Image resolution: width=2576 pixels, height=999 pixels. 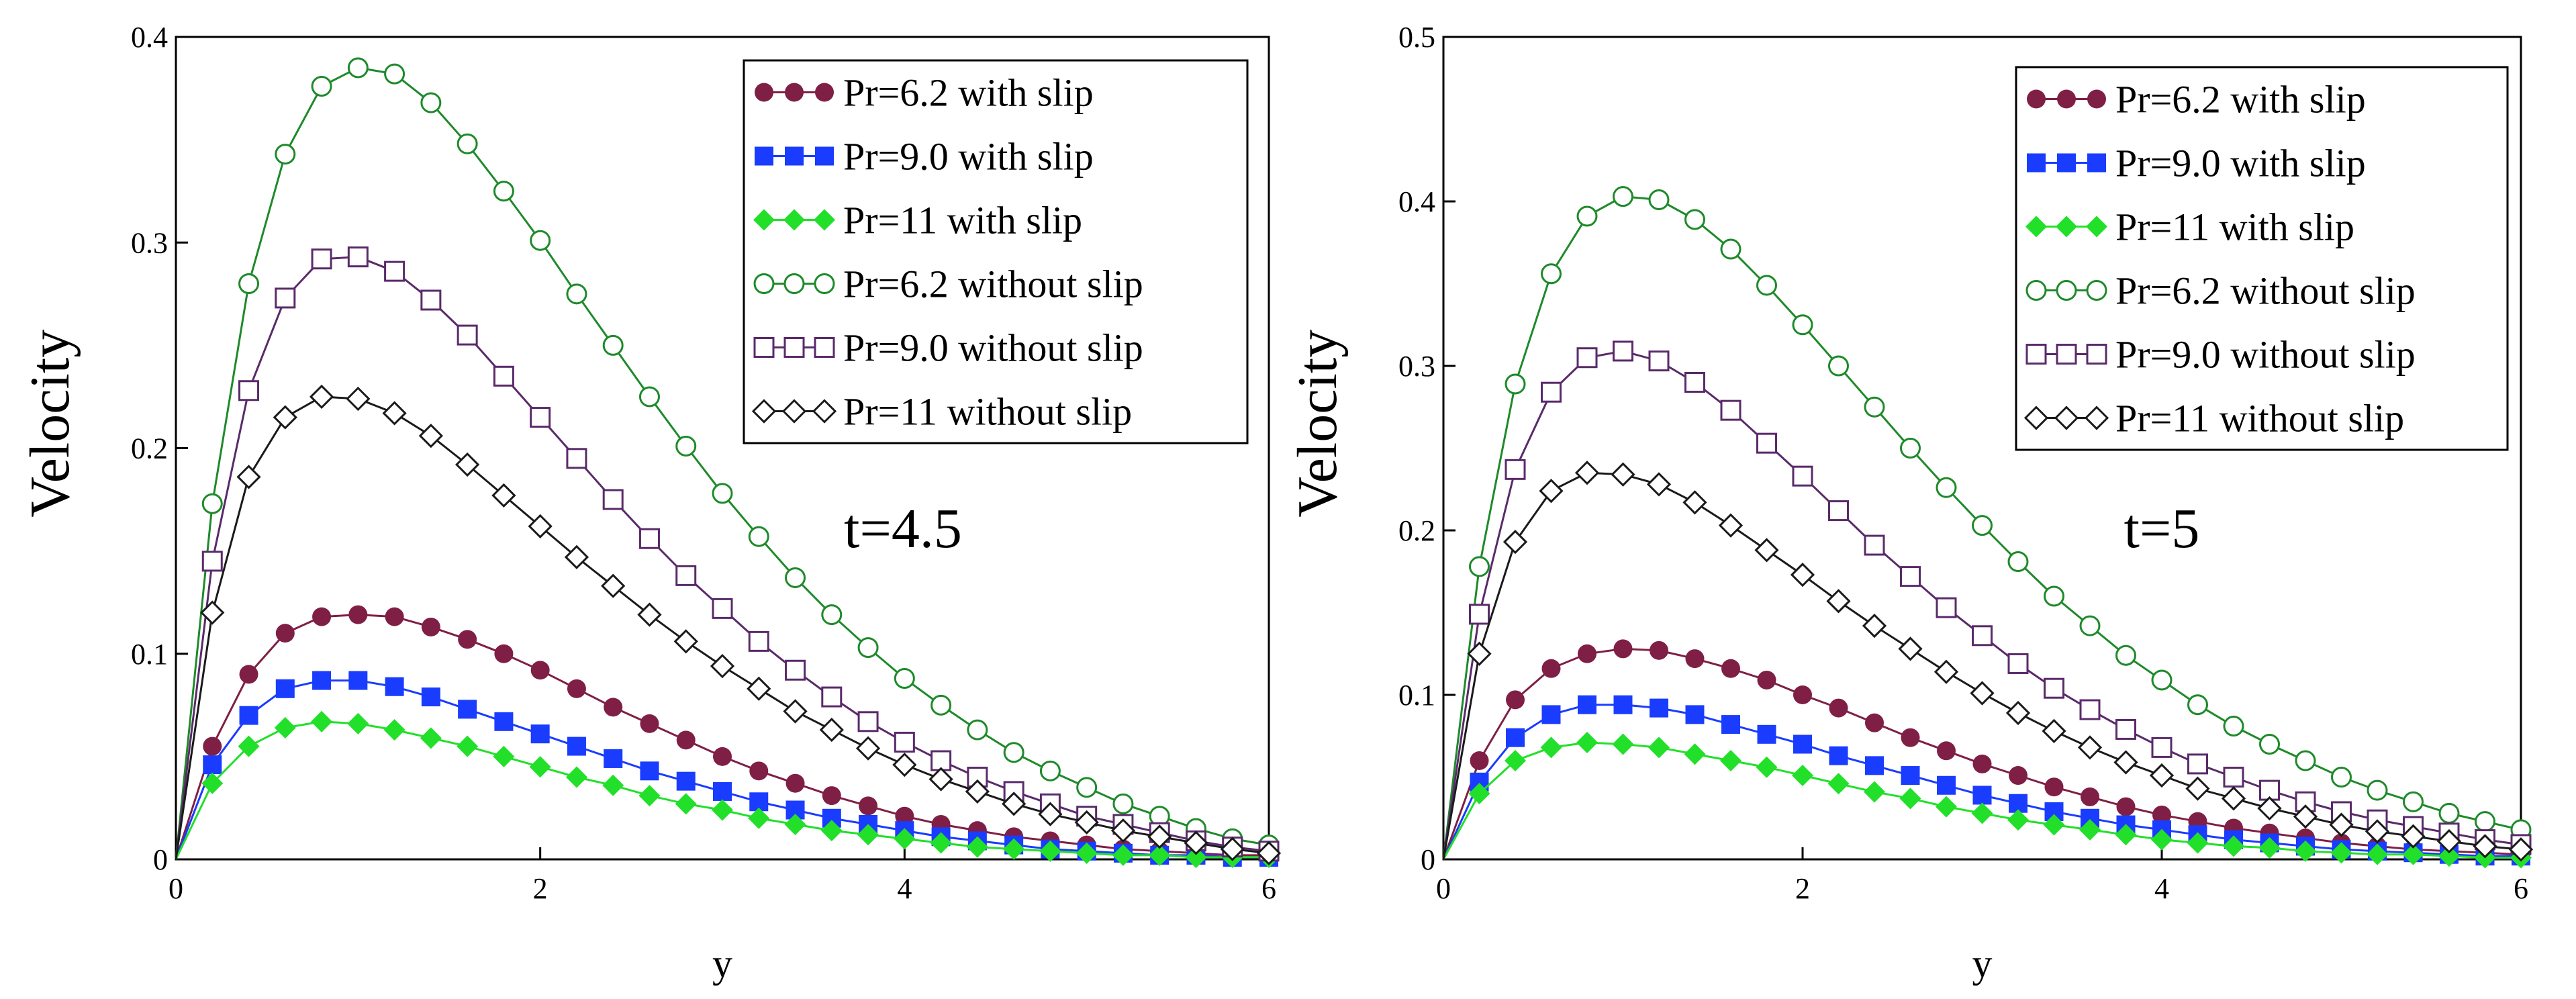 I want to click on time-annotation: t=5, so click(x=2162, y=528).